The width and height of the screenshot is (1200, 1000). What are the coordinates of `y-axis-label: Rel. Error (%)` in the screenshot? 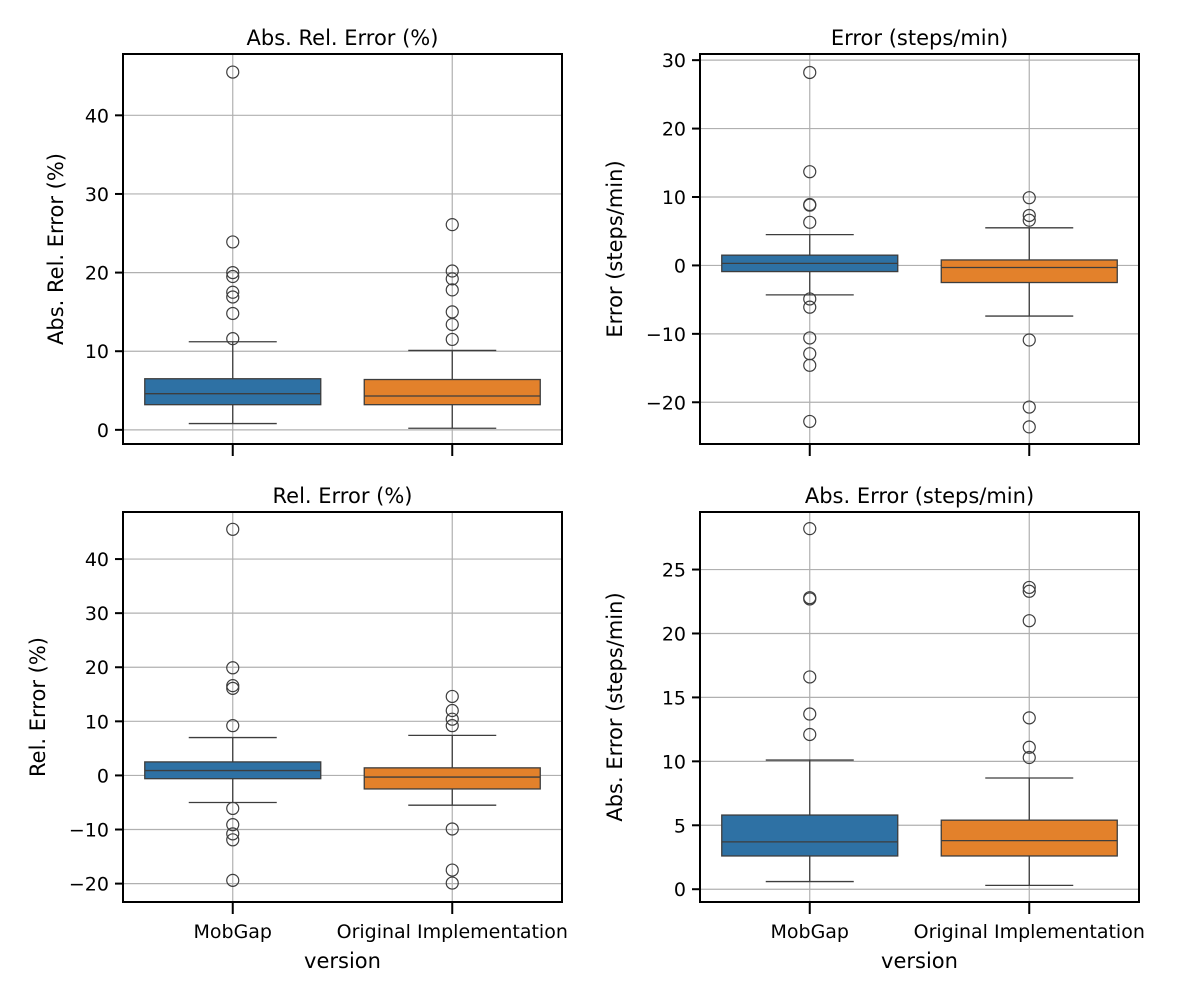 It's located at (38, 707).